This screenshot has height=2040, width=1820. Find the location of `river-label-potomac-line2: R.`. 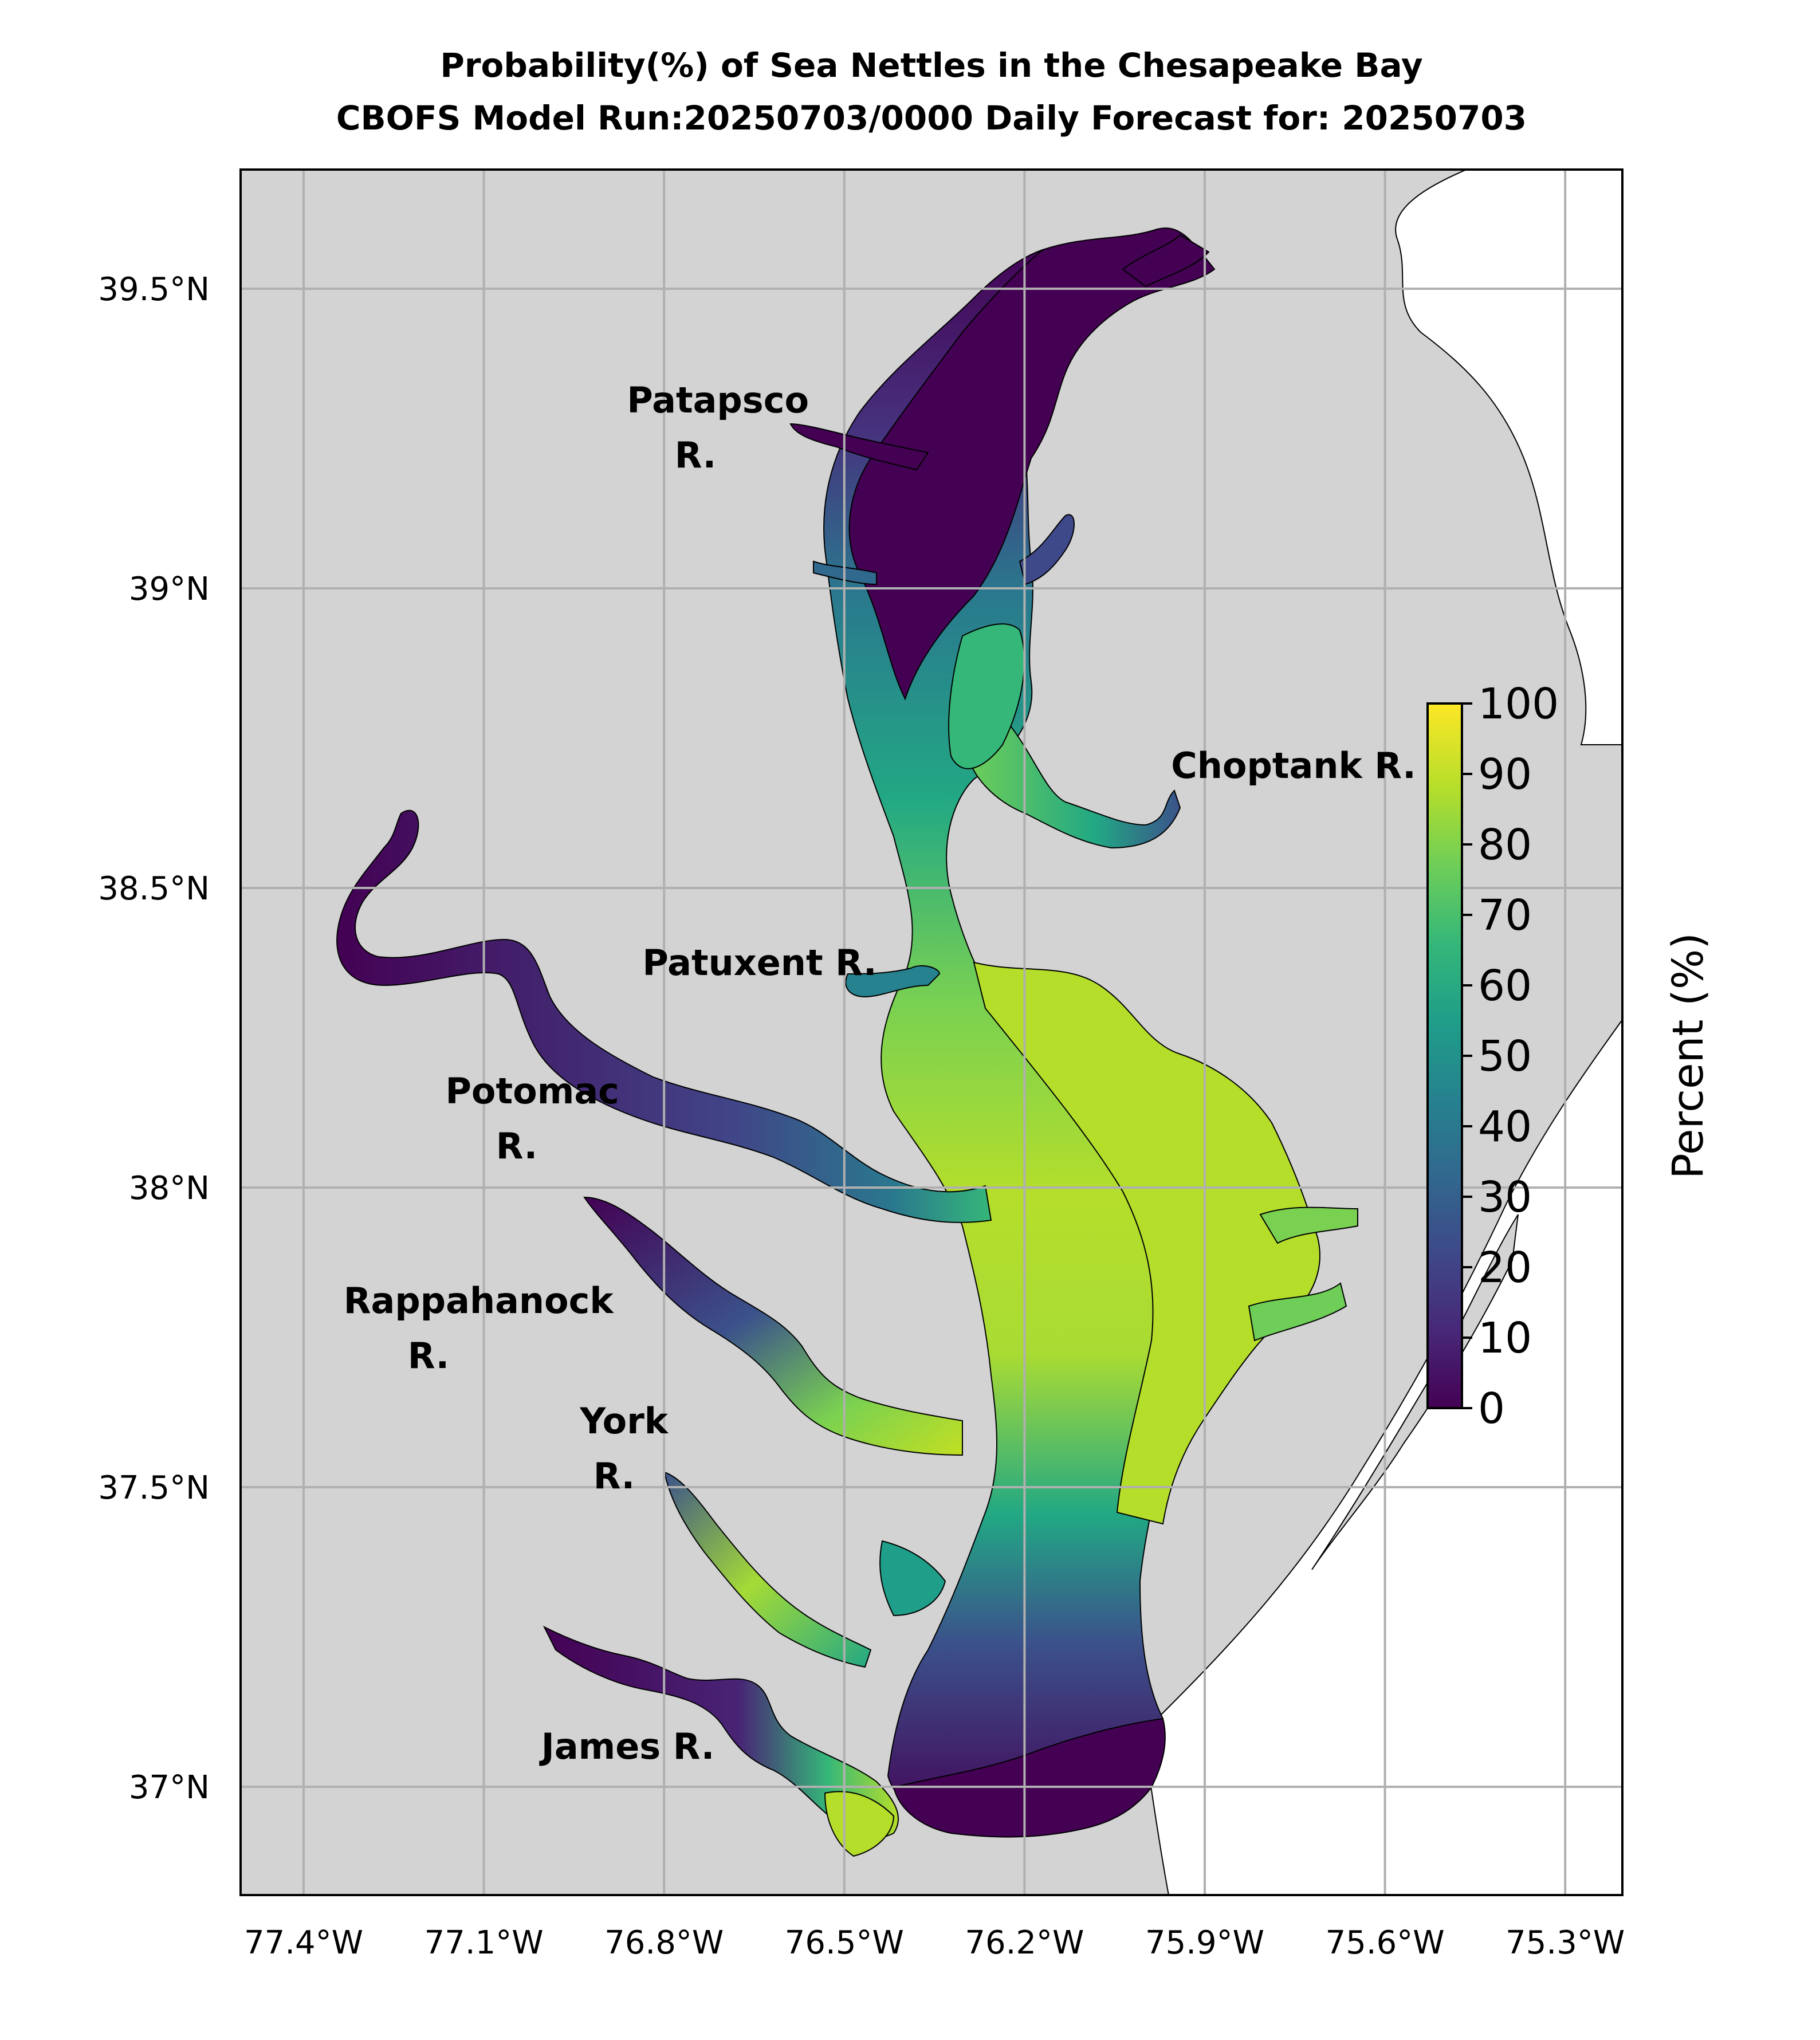

river-label-potomac-line2: R. is located at coordinates (516, 1146).